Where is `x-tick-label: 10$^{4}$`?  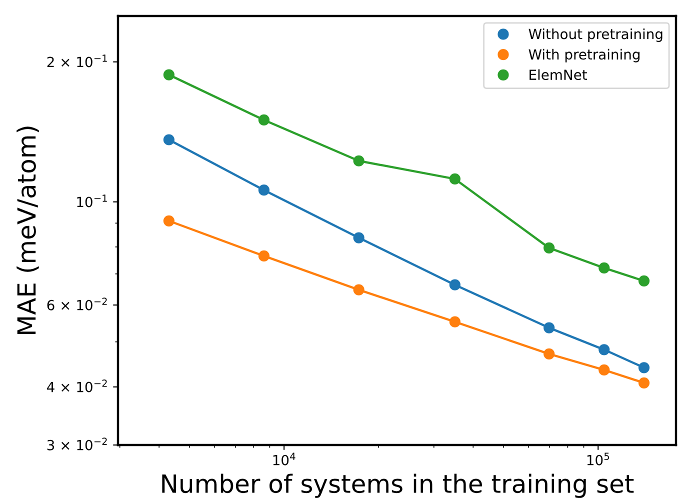 x-tick-label: 10$^{4}$ is located at coordinates (284, 459).